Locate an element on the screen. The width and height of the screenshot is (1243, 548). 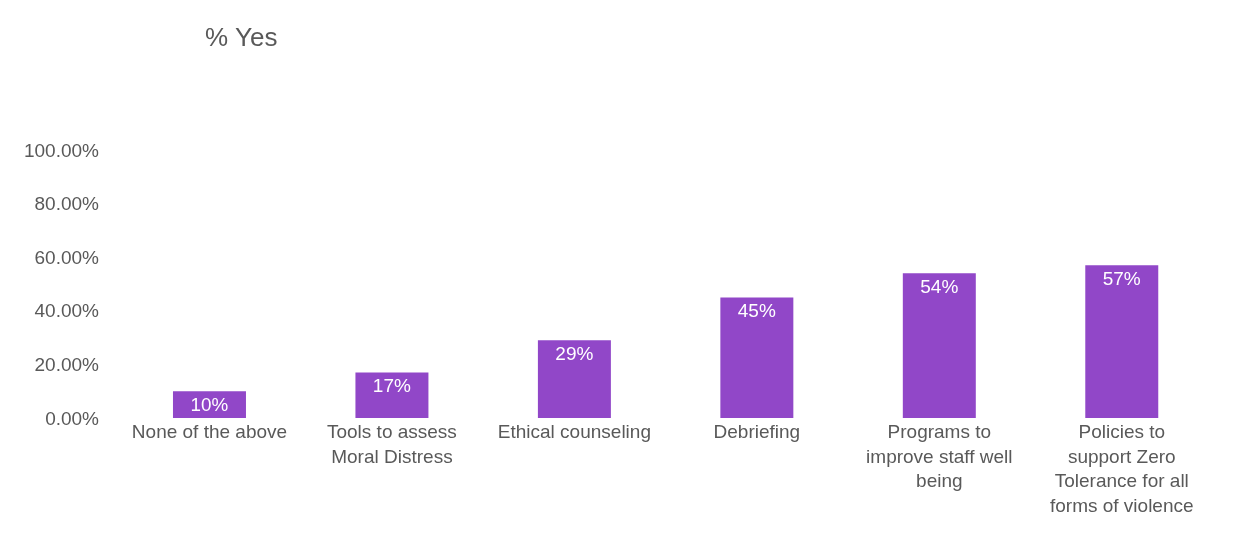
x-tick-label: Policies to support Zero Tolerance for all forms of violence is located at coordinates (1121, 469).